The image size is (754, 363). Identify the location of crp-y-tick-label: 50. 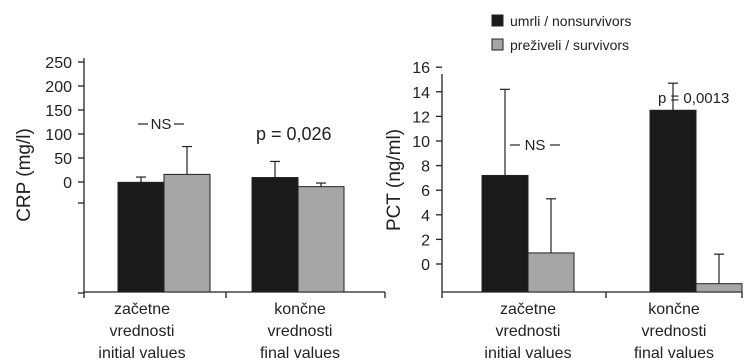
(63, 159).